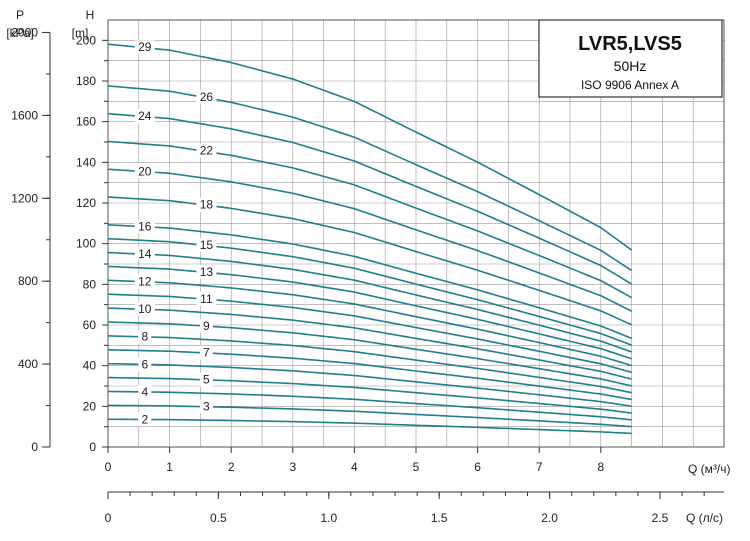  I want to click on curve-label-6: 6, so click(144, 364).